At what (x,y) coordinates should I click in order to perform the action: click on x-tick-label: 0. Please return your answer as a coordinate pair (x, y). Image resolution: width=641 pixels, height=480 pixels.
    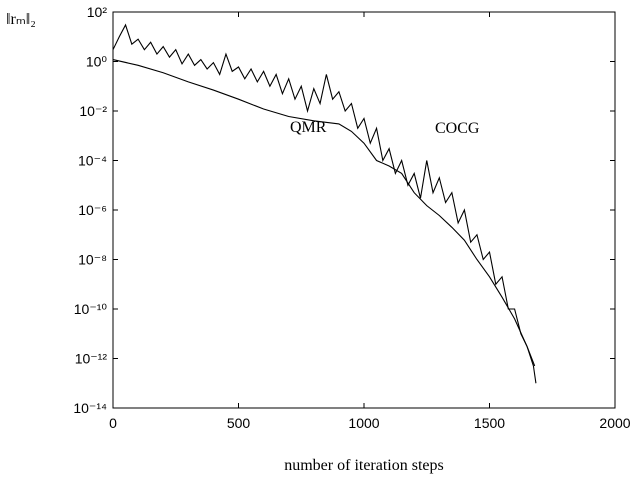
    Looking at the image, I should click on (113, 423).